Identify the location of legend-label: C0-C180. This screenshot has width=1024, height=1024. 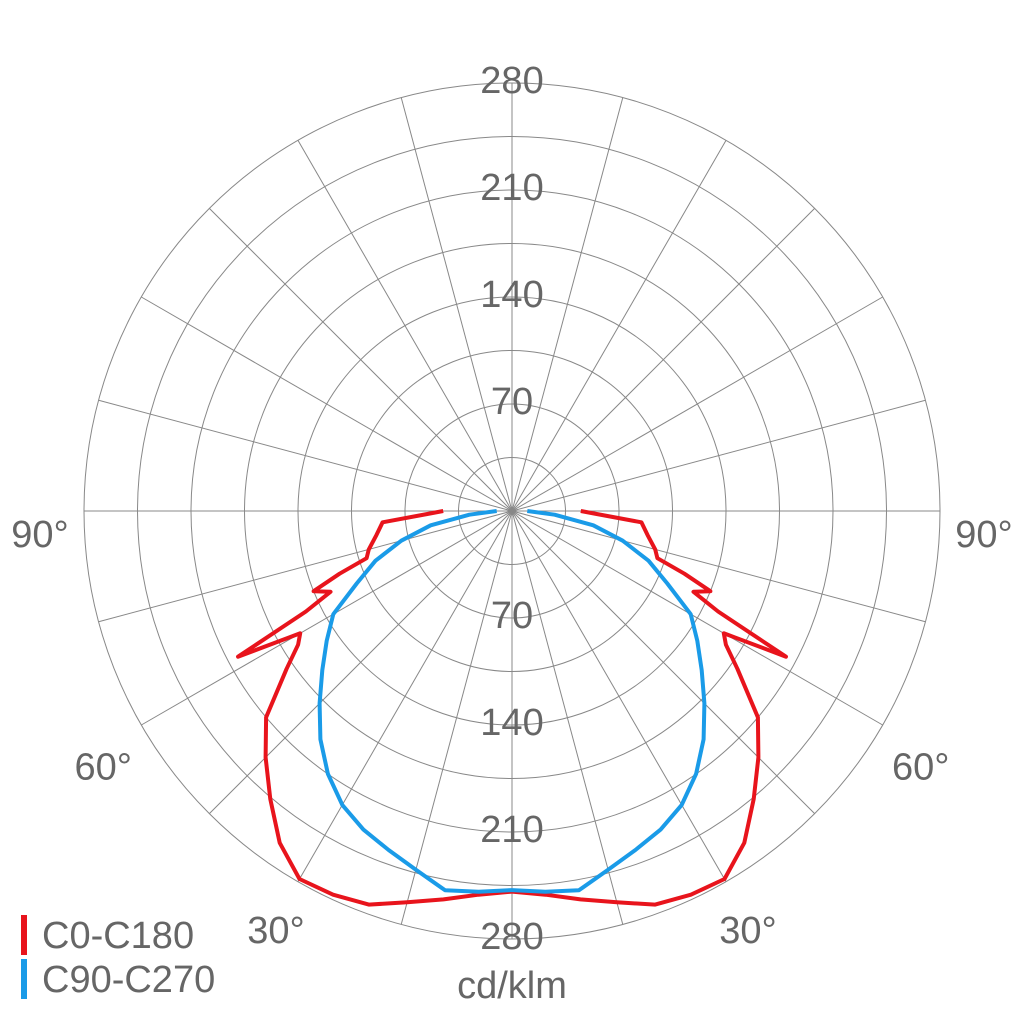
(118, 936).